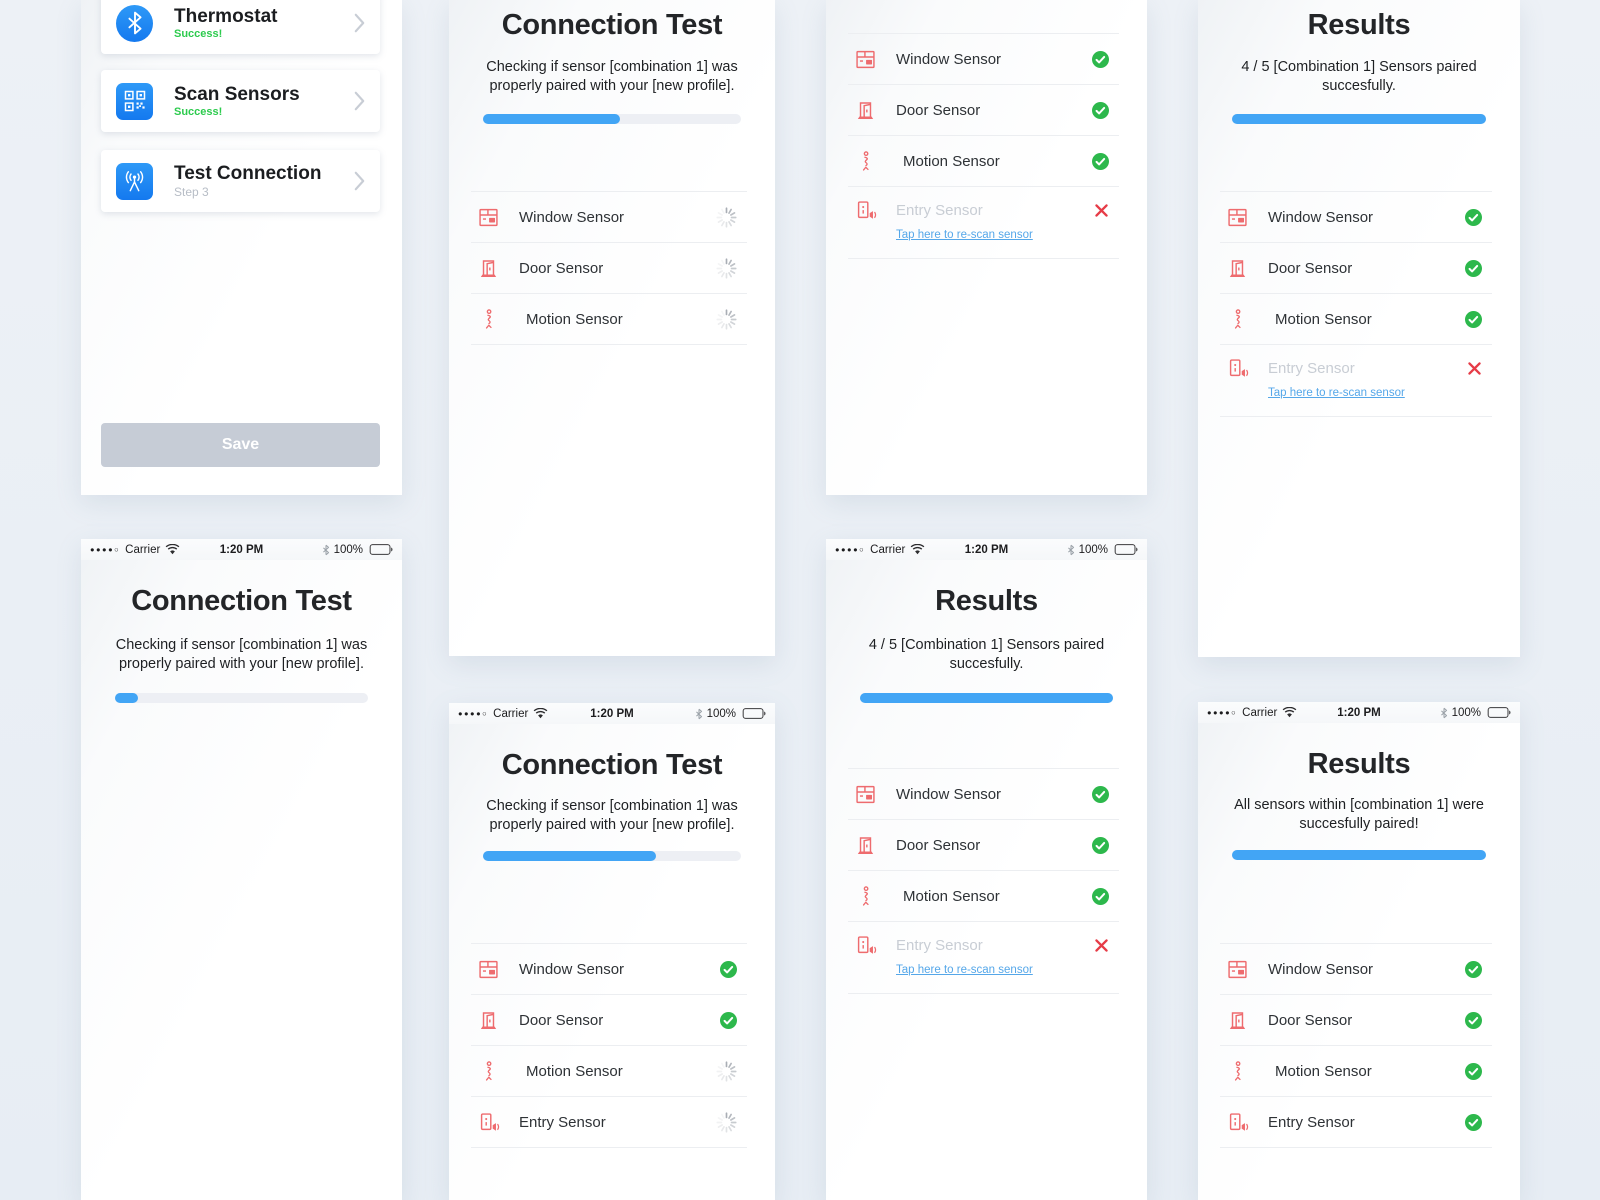 The image size is (1600, 1200). What do you see at coordinates (134, 23) in the screenshot?
I see `bluetooth-icon` at bounding box center [134, 23].